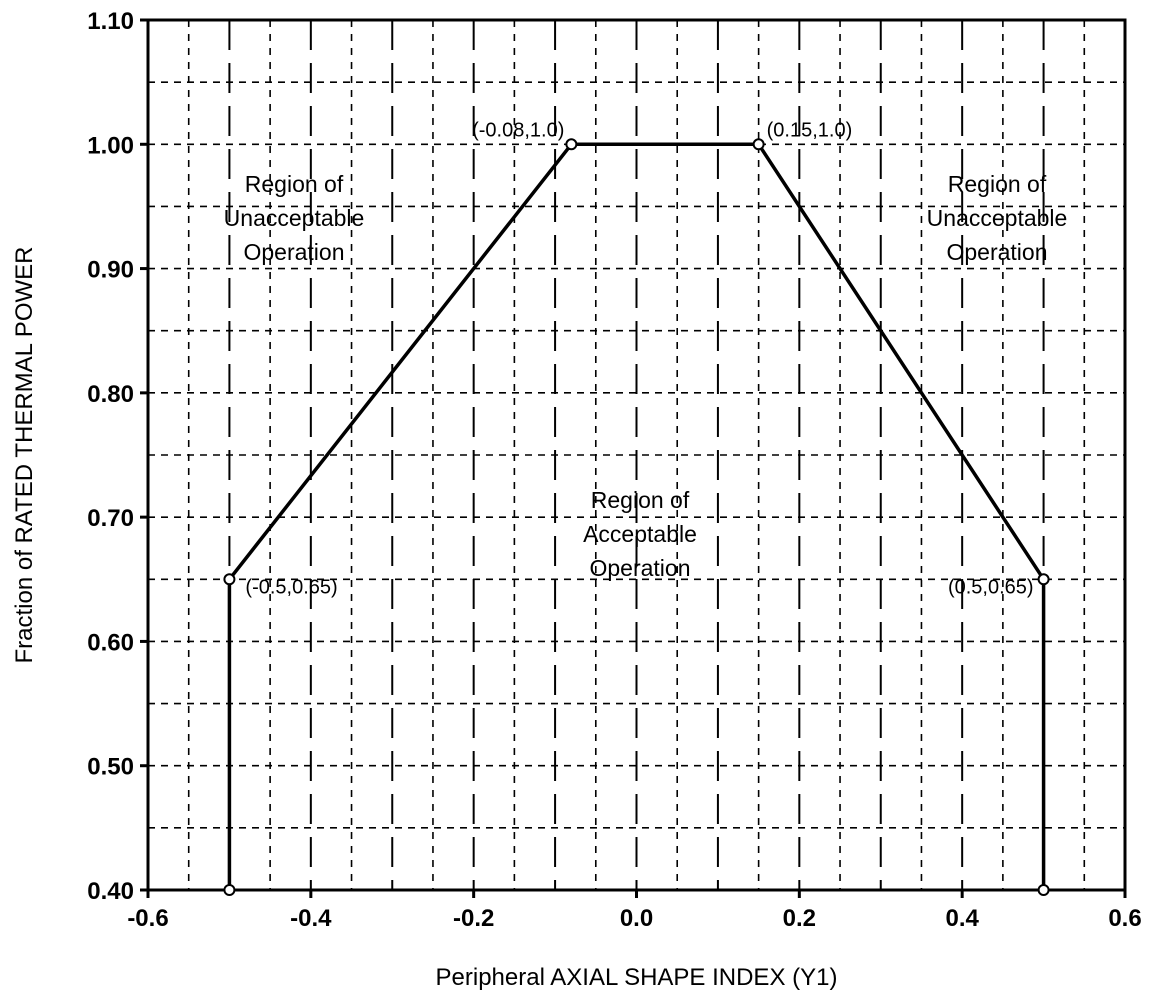 This screenshot has width=1151, height=1000. I want to click on x-tick-label: 0.2, so click(799, 918).